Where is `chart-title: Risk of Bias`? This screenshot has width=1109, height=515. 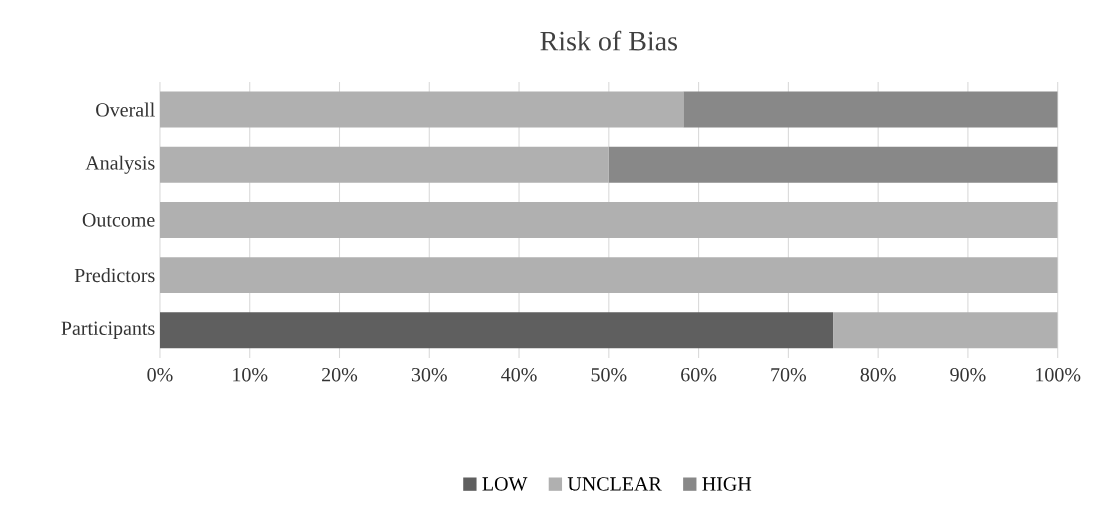 chart-title: Risk of Bias is located at coordinates (609, 40).